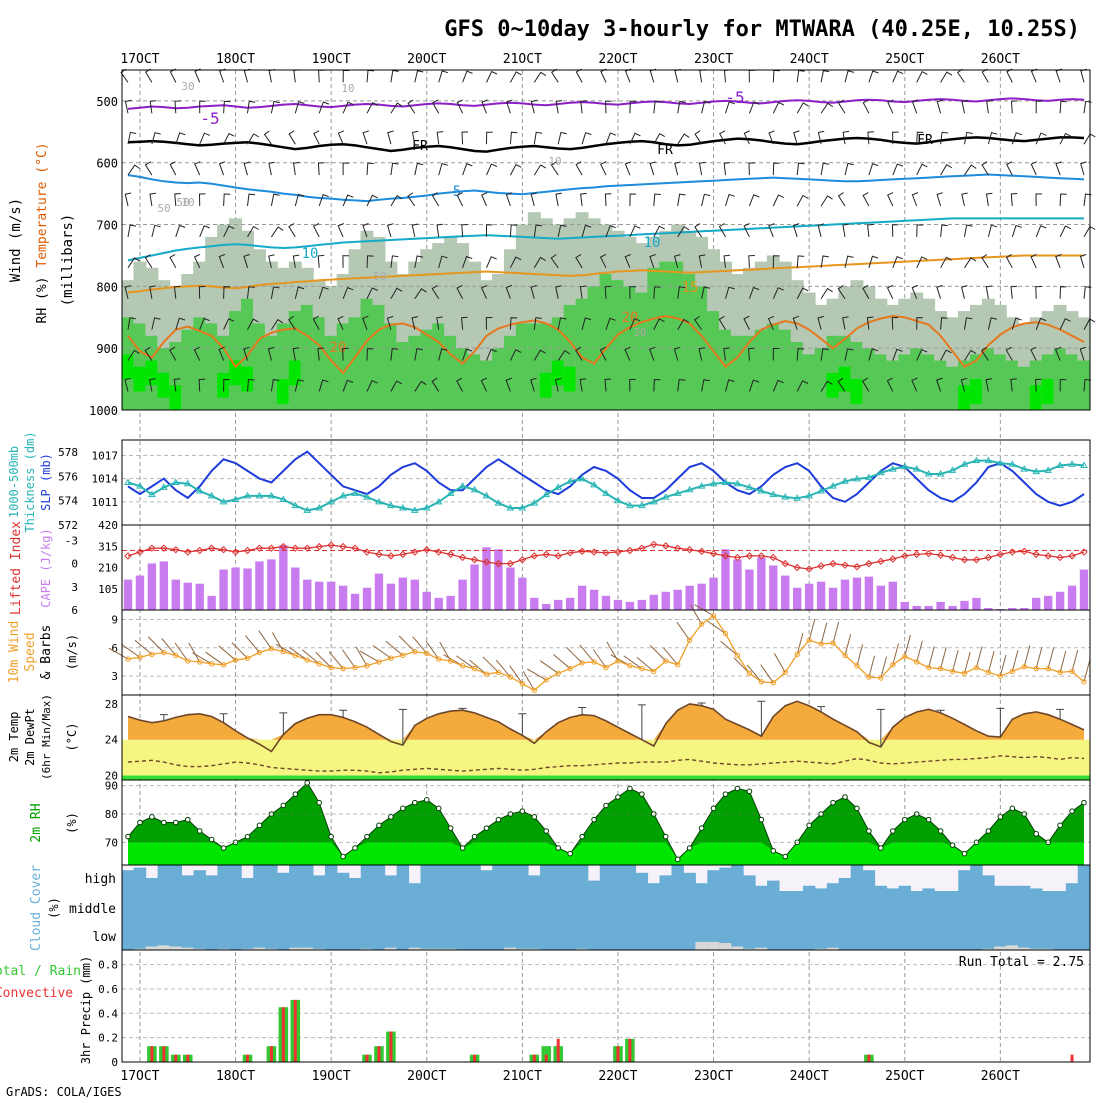 This screenshot has width=1100, height=1104. What do you see at coordinates (1000, 1076) in the screenshot?
I see `x-tick-label-bottom: 26OCT` at bounding box center [1000, 1076].